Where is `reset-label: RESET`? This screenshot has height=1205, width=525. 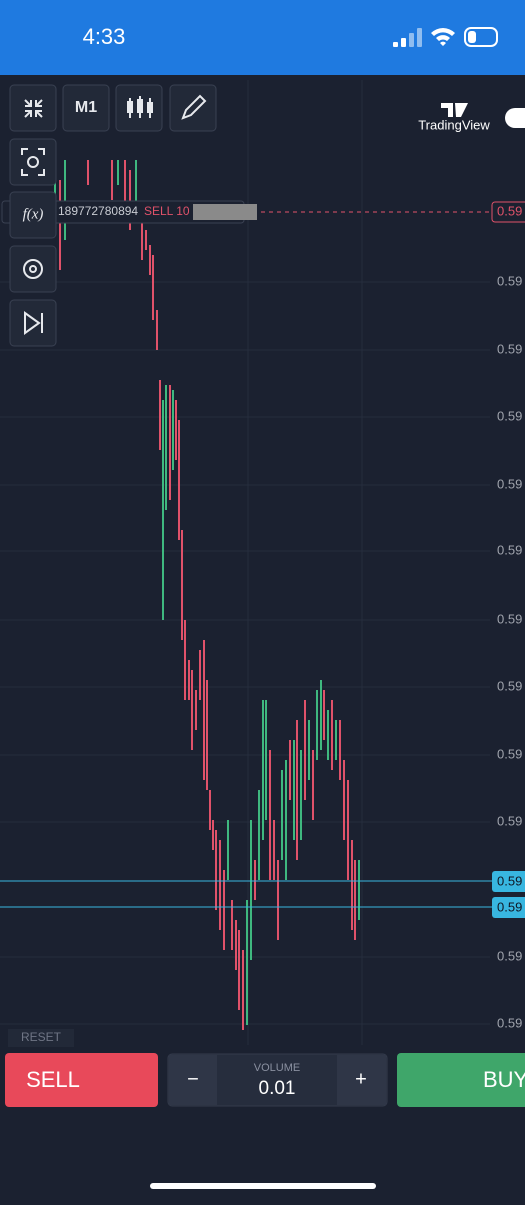 reset-label: RESET is located at coordinates (41, 1037).